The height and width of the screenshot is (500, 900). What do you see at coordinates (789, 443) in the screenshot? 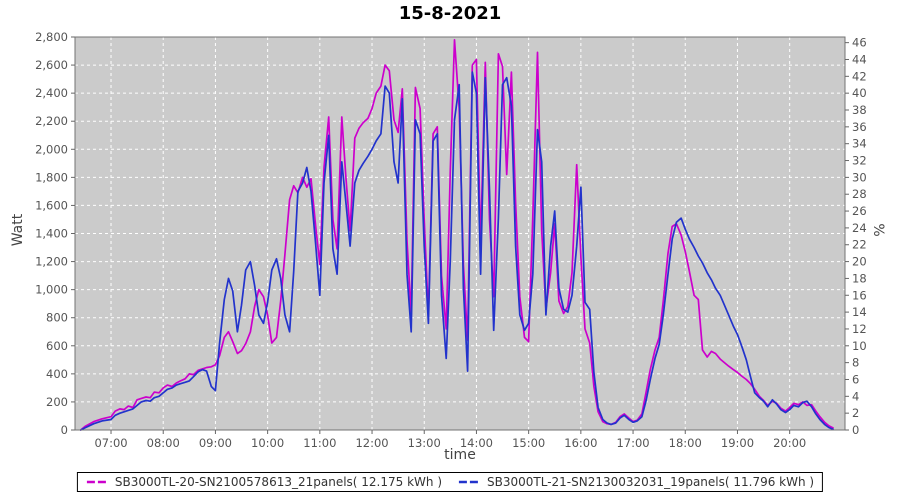
I see `x-tick-label: 20:00` at bounding box center [789, 443].